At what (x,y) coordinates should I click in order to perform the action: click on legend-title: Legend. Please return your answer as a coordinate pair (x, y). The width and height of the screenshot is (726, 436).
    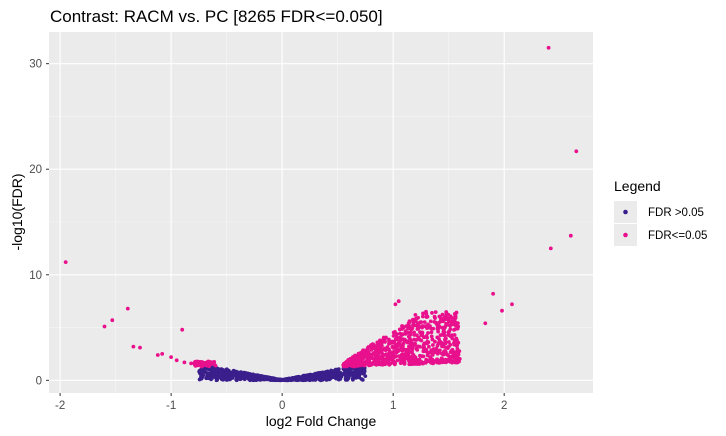
    Looking at the image, I should click on (637, 186).